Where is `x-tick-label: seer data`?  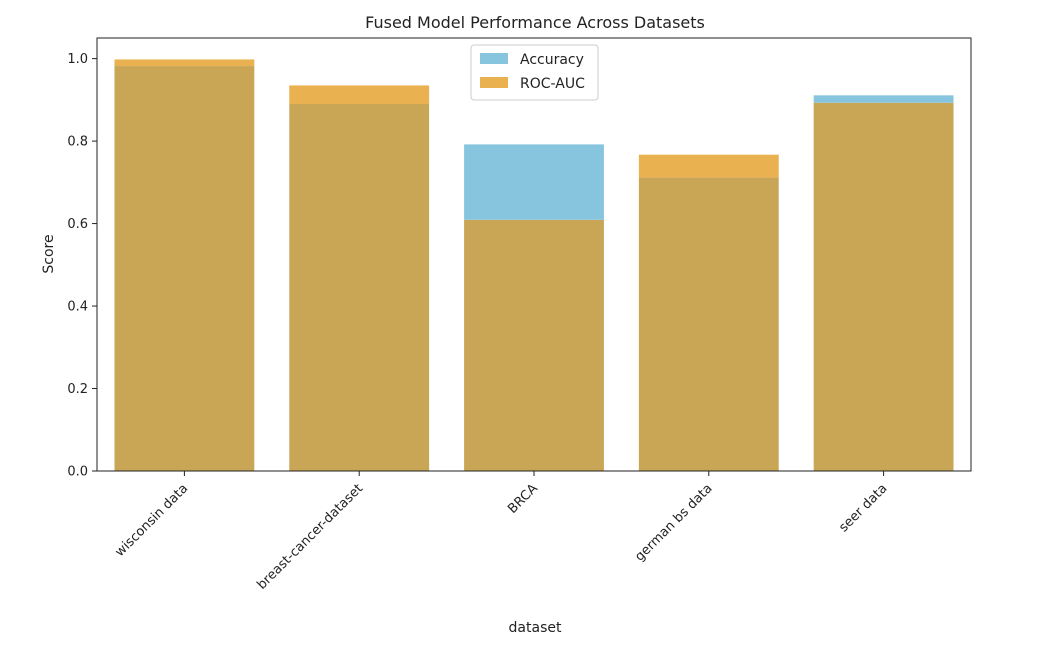 x-tick-label: seer data is located at coordinates (863, 508).